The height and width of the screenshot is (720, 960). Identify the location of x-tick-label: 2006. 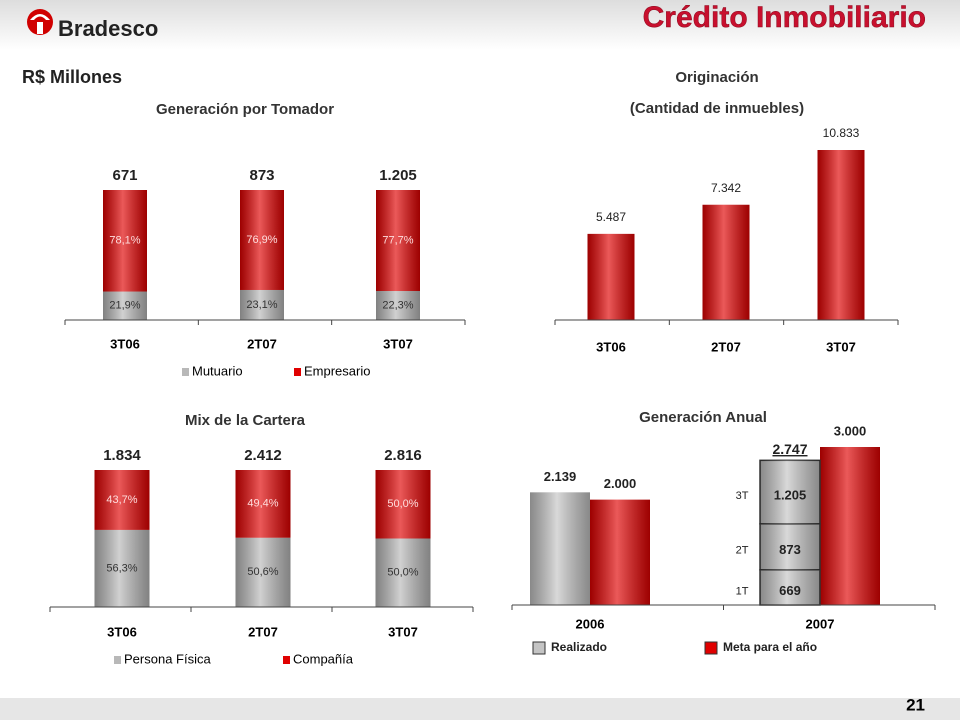
(590, 623).